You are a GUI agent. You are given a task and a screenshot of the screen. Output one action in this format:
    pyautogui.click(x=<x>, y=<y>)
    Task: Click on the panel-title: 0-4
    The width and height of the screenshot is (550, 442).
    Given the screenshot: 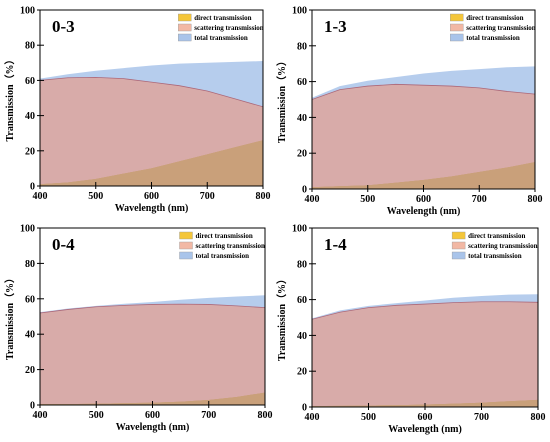 What is the action you would take?
    pyautogui.click(x=63, y=244)
    